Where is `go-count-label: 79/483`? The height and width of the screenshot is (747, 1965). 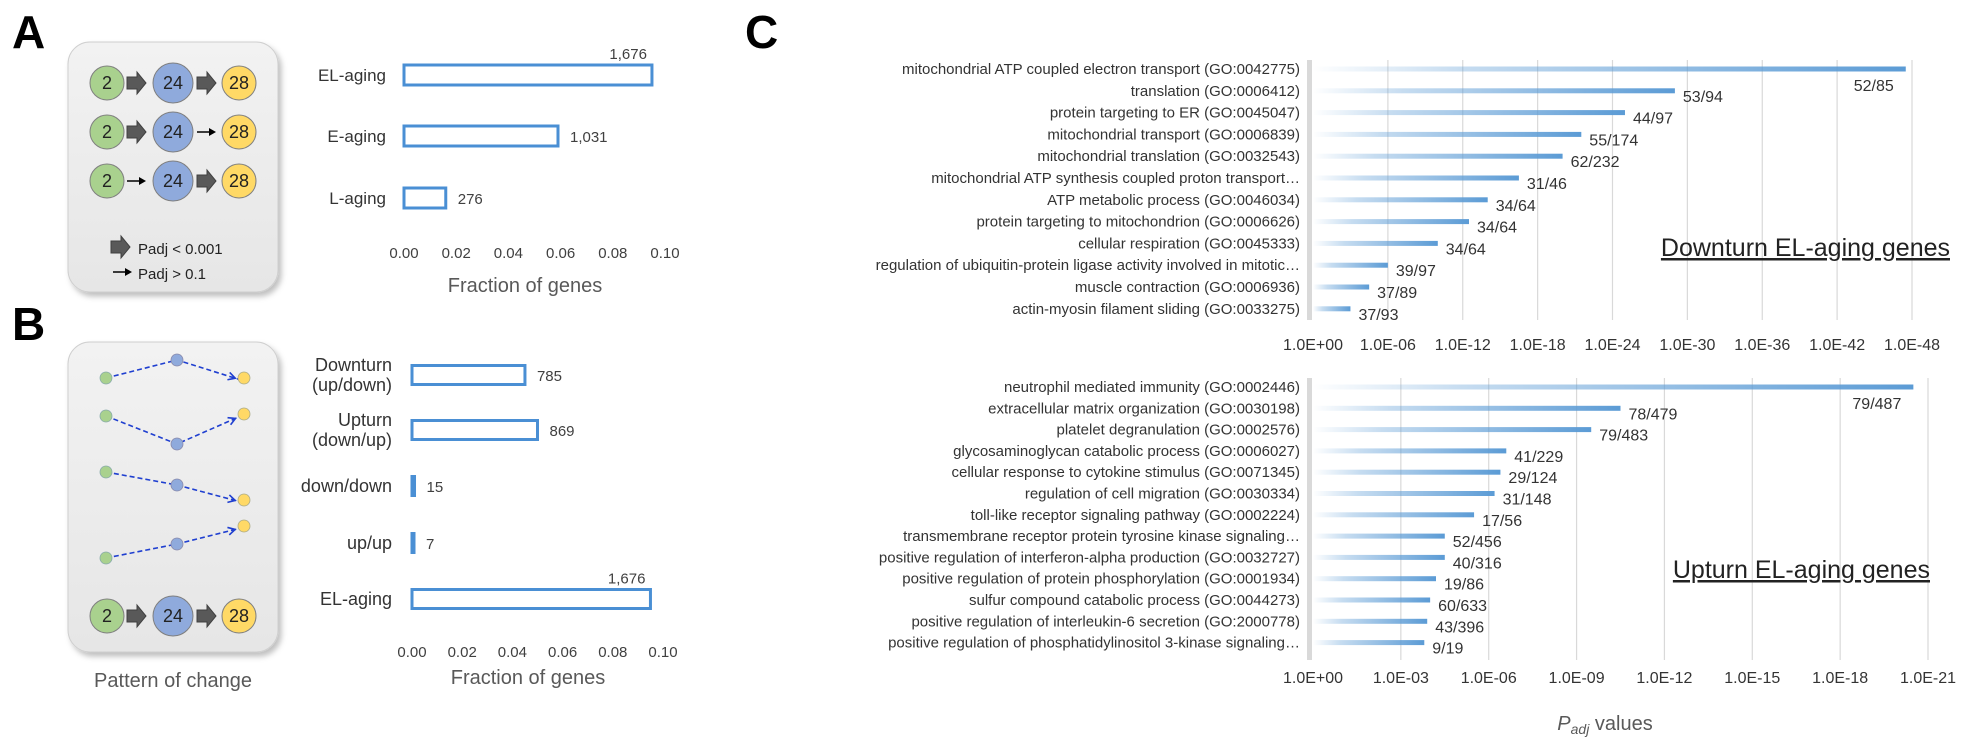
go-count-label: 79/483 is located at coordinates (1623, 436).